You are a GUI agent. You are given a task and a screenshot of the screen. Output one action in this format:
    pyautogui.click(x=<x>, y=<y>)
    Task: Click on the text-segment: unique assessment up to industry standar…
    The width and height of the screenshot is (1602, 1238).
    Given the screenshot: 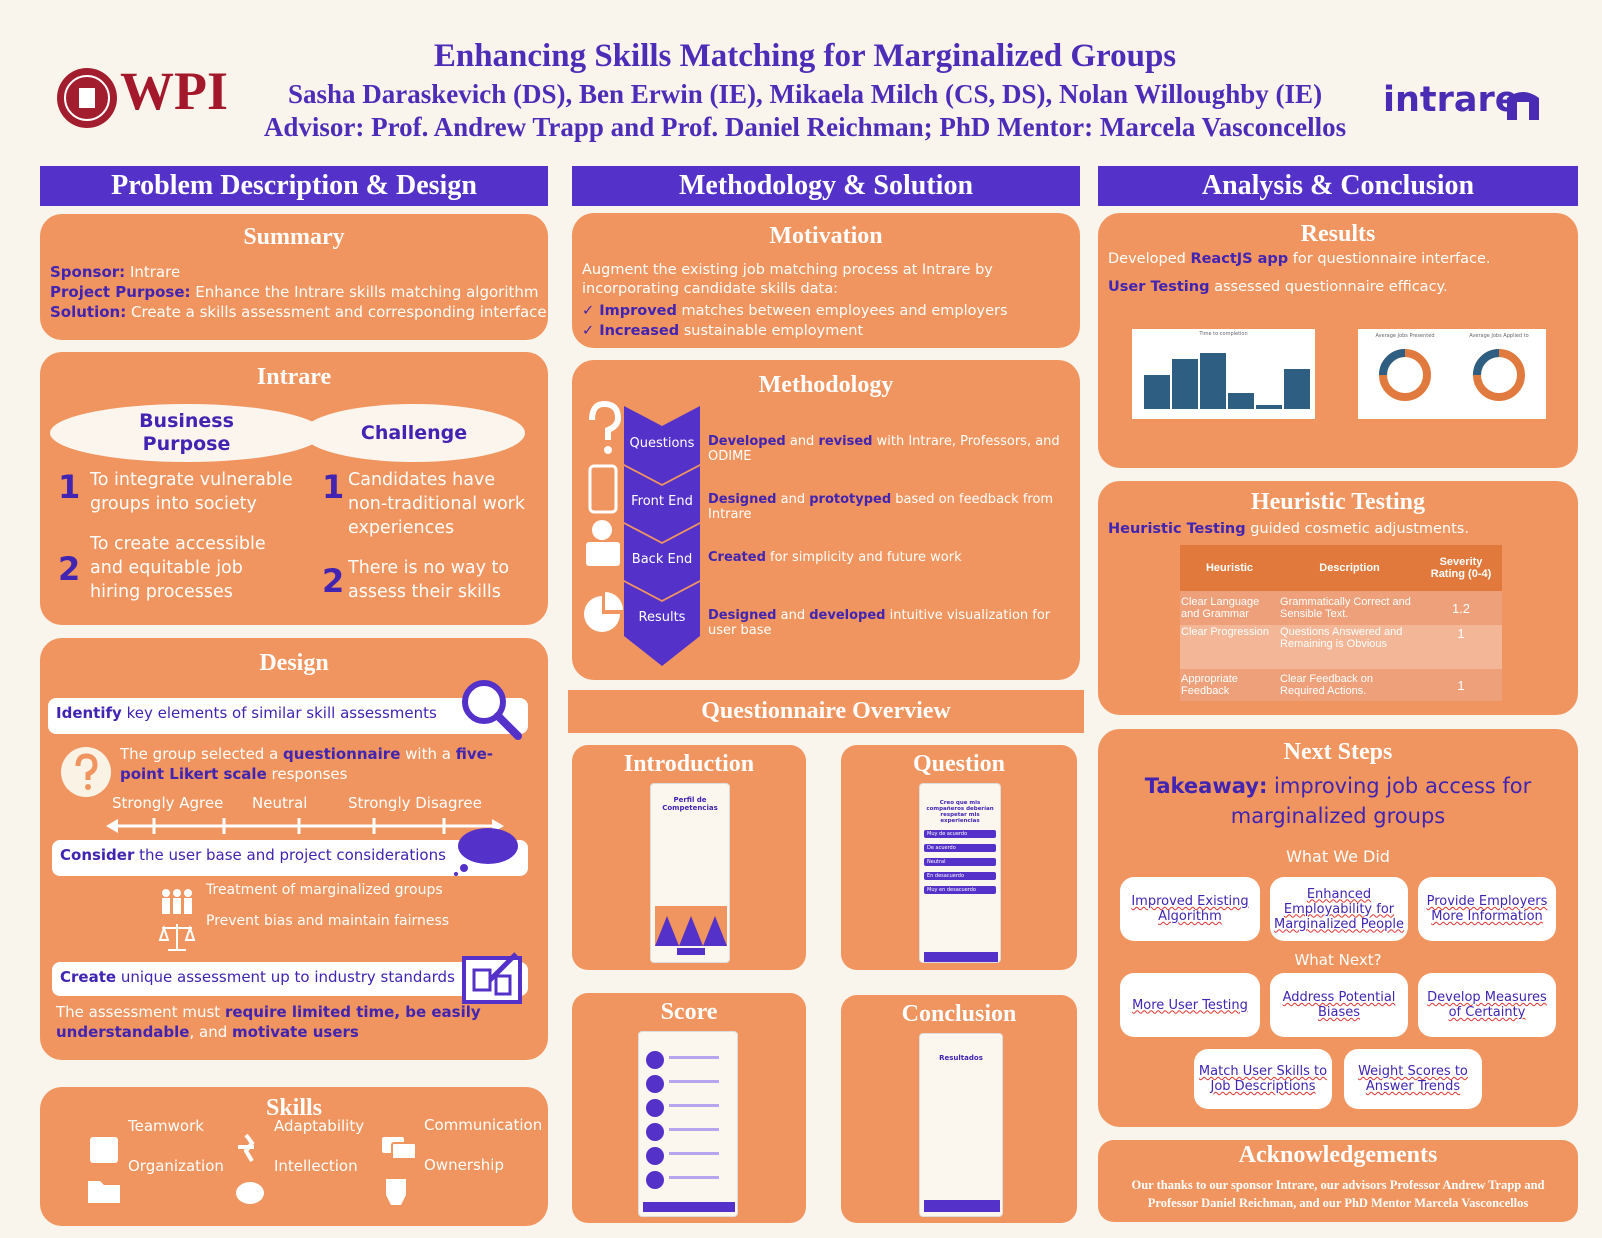 What is the action you would take?
    pyautogui.click(x=285, y=977)
    